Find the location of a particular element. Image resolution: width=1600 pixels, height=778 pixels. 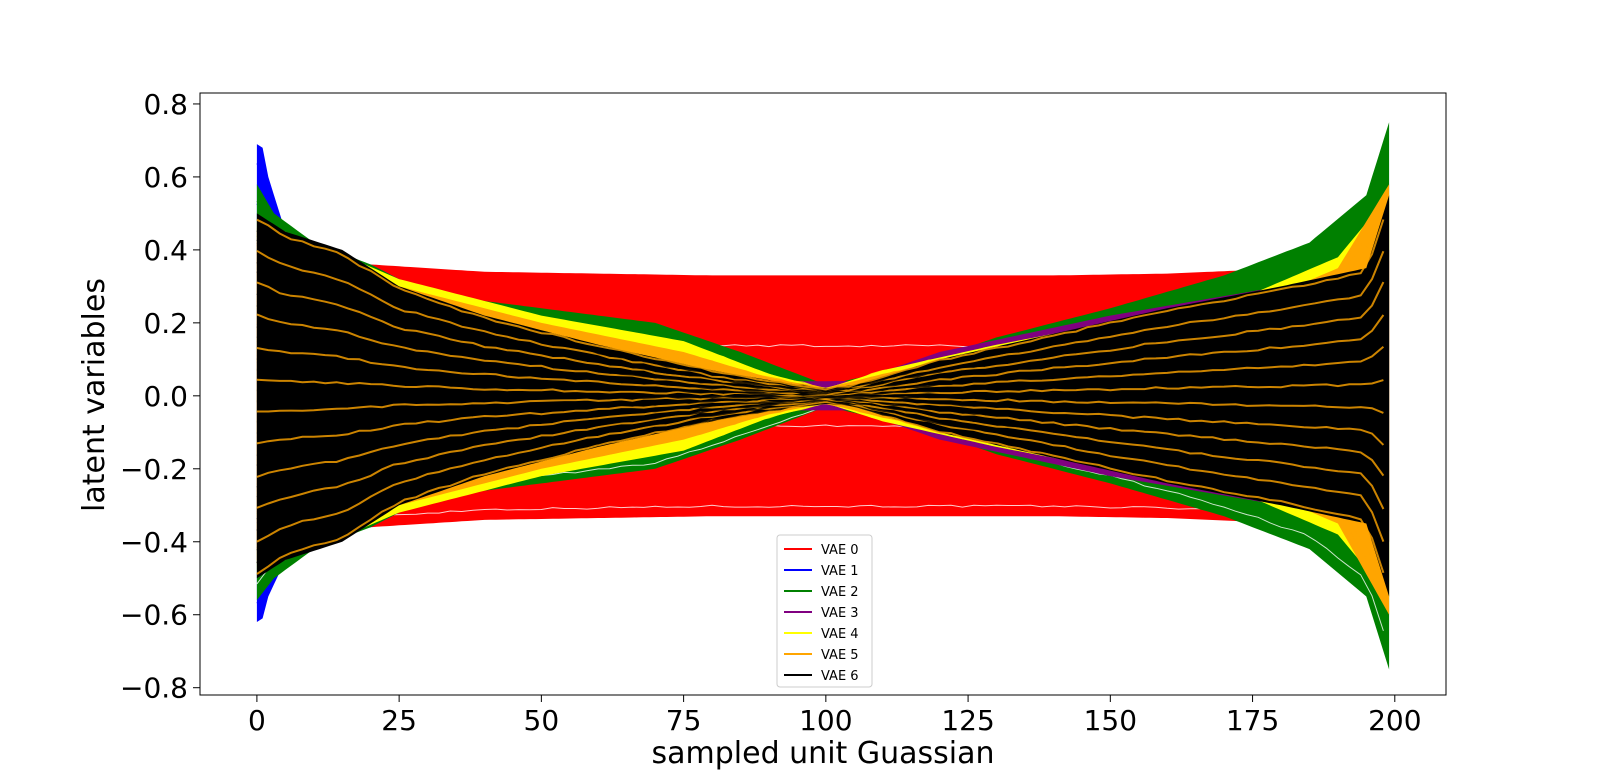

legend-box is located at coordinates (824, 611).